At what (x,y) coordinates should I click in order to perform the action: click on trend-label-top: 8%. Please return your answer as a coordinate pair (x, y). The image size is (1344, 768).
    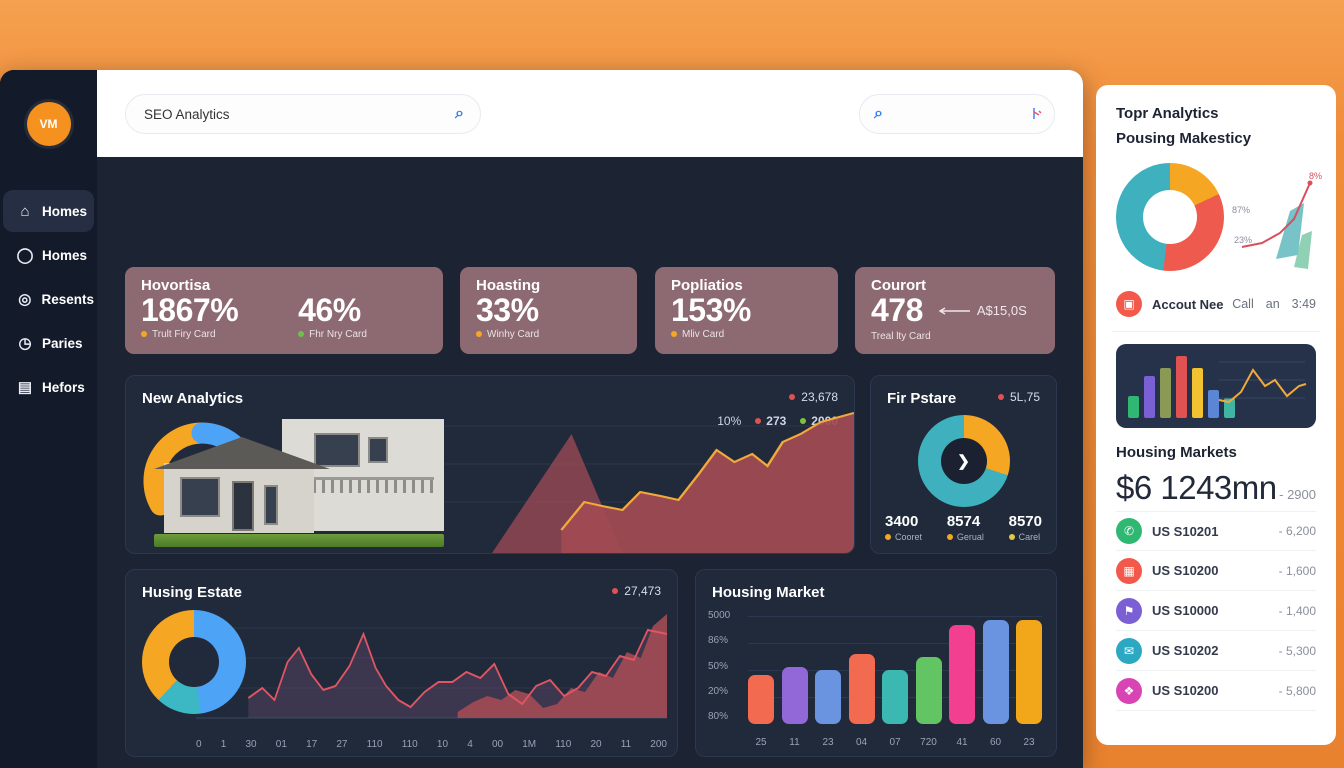
    Looking at the image, I should click on (1315, 176).